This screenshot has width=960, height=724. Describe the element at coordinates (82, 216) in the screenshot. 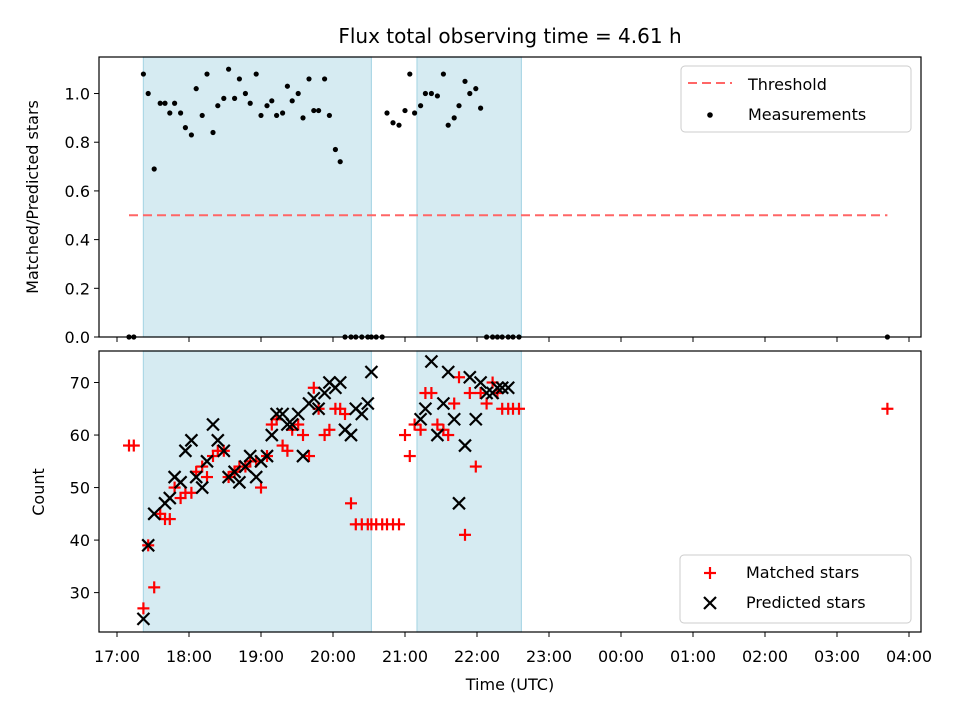

I see `top-y-axis-ticks: 0.0 0.2 0.4 0.6 0.8 1.0` at that location.